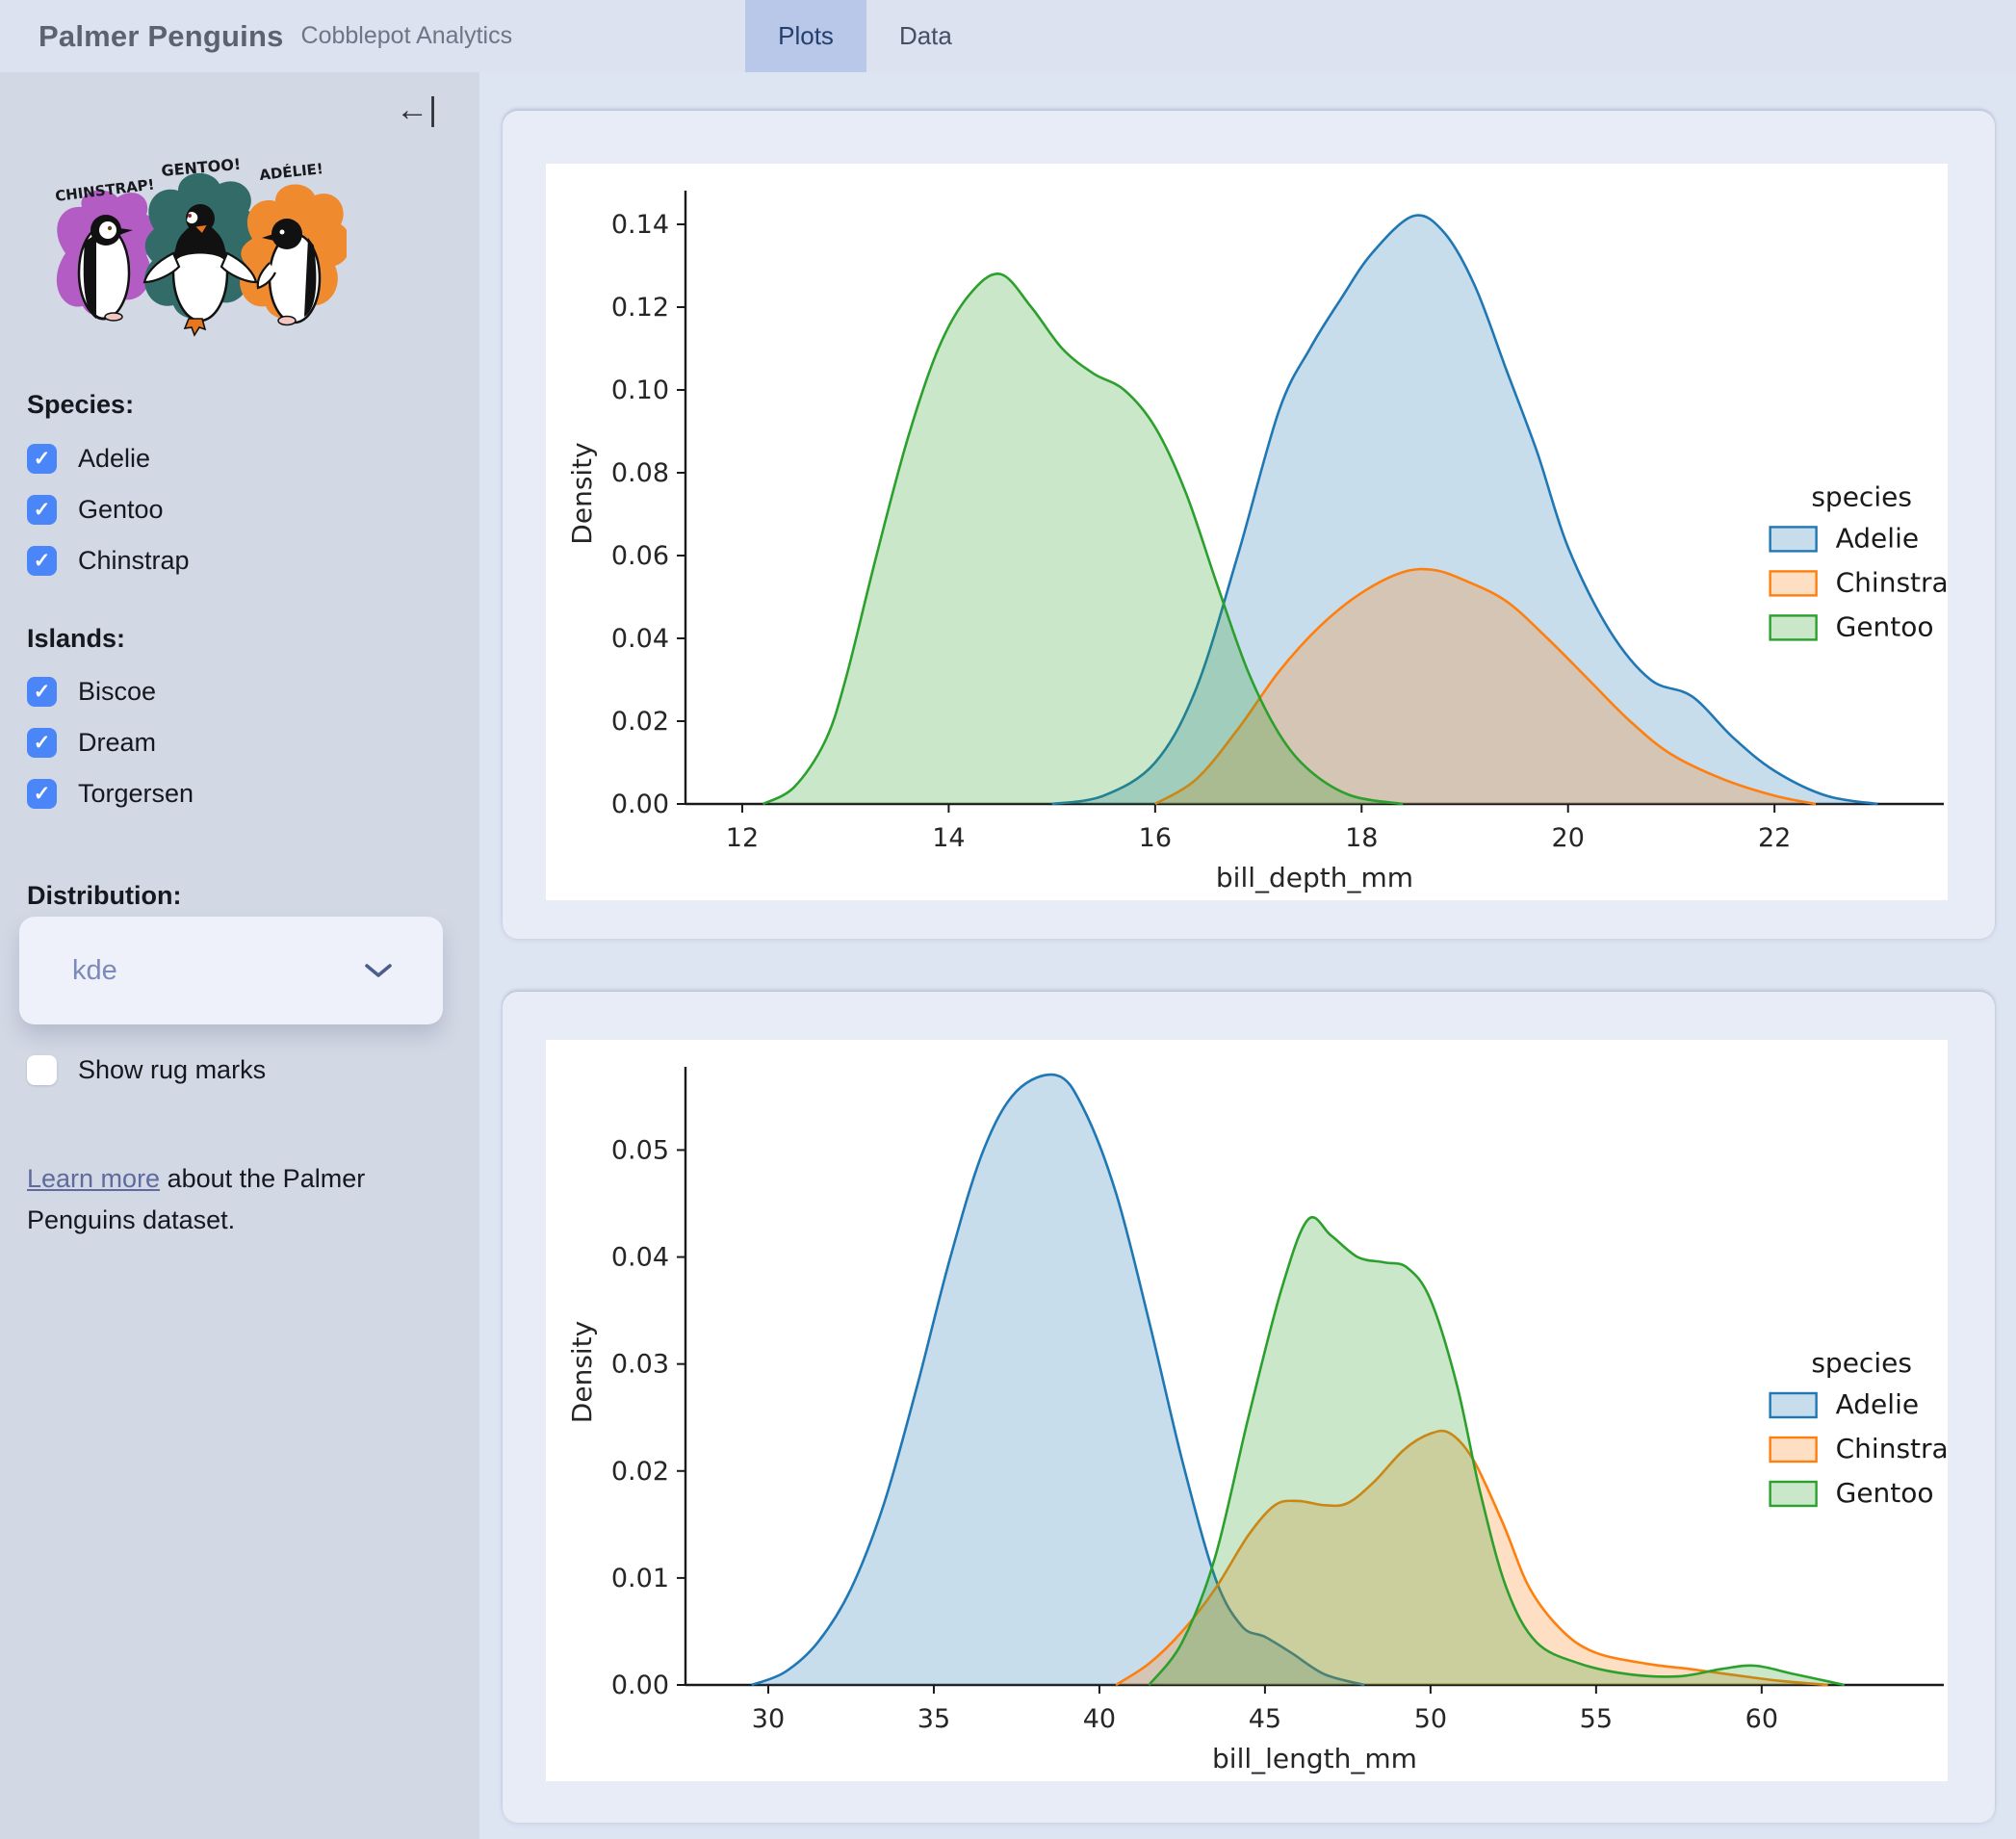 This screenshot has width=2016, height=1839. What do you see at coordinates (95, 970) in the screenshot?
I see `distribution-selected-value: kde` at bounding box center [95, 970].